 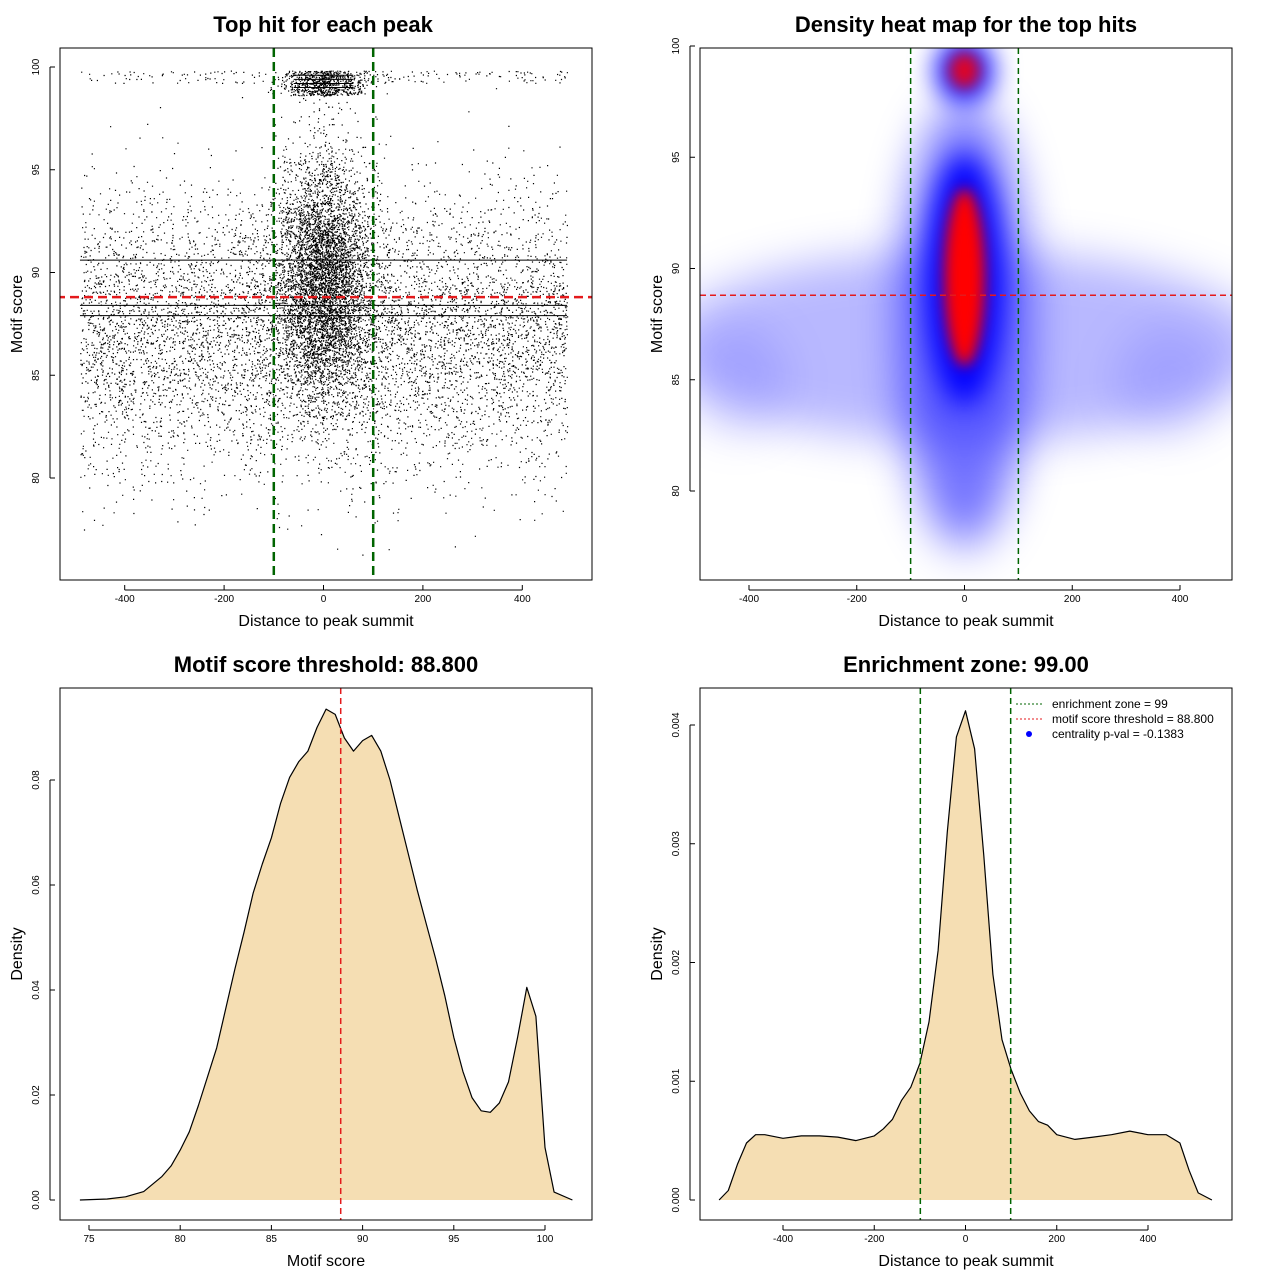 I want to click on points-layer, so click(x=324, y=313).